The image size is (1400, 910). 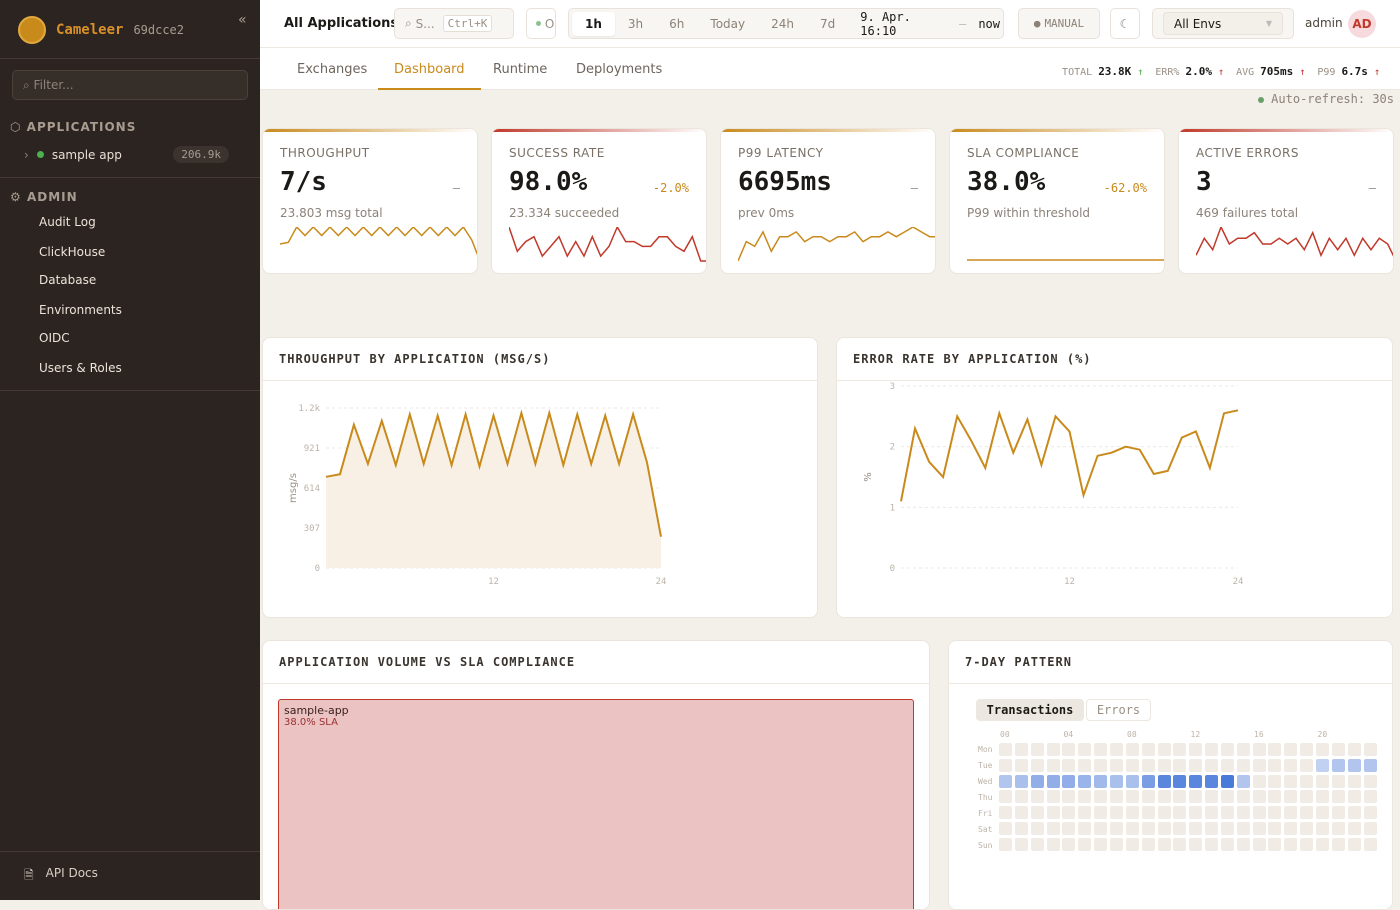 What do you see at coordinates (727, 24) in the screenshot?
I see `time-range-today: Today` at bounding box center [727, 24].